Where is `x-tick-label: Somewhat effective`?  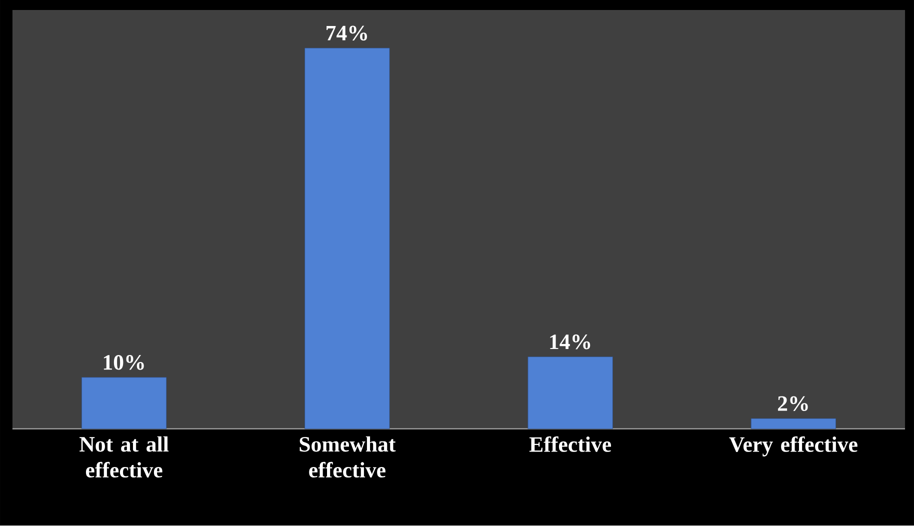 x-tick-label: Somewhat effective is located at coordinates (348, 457).